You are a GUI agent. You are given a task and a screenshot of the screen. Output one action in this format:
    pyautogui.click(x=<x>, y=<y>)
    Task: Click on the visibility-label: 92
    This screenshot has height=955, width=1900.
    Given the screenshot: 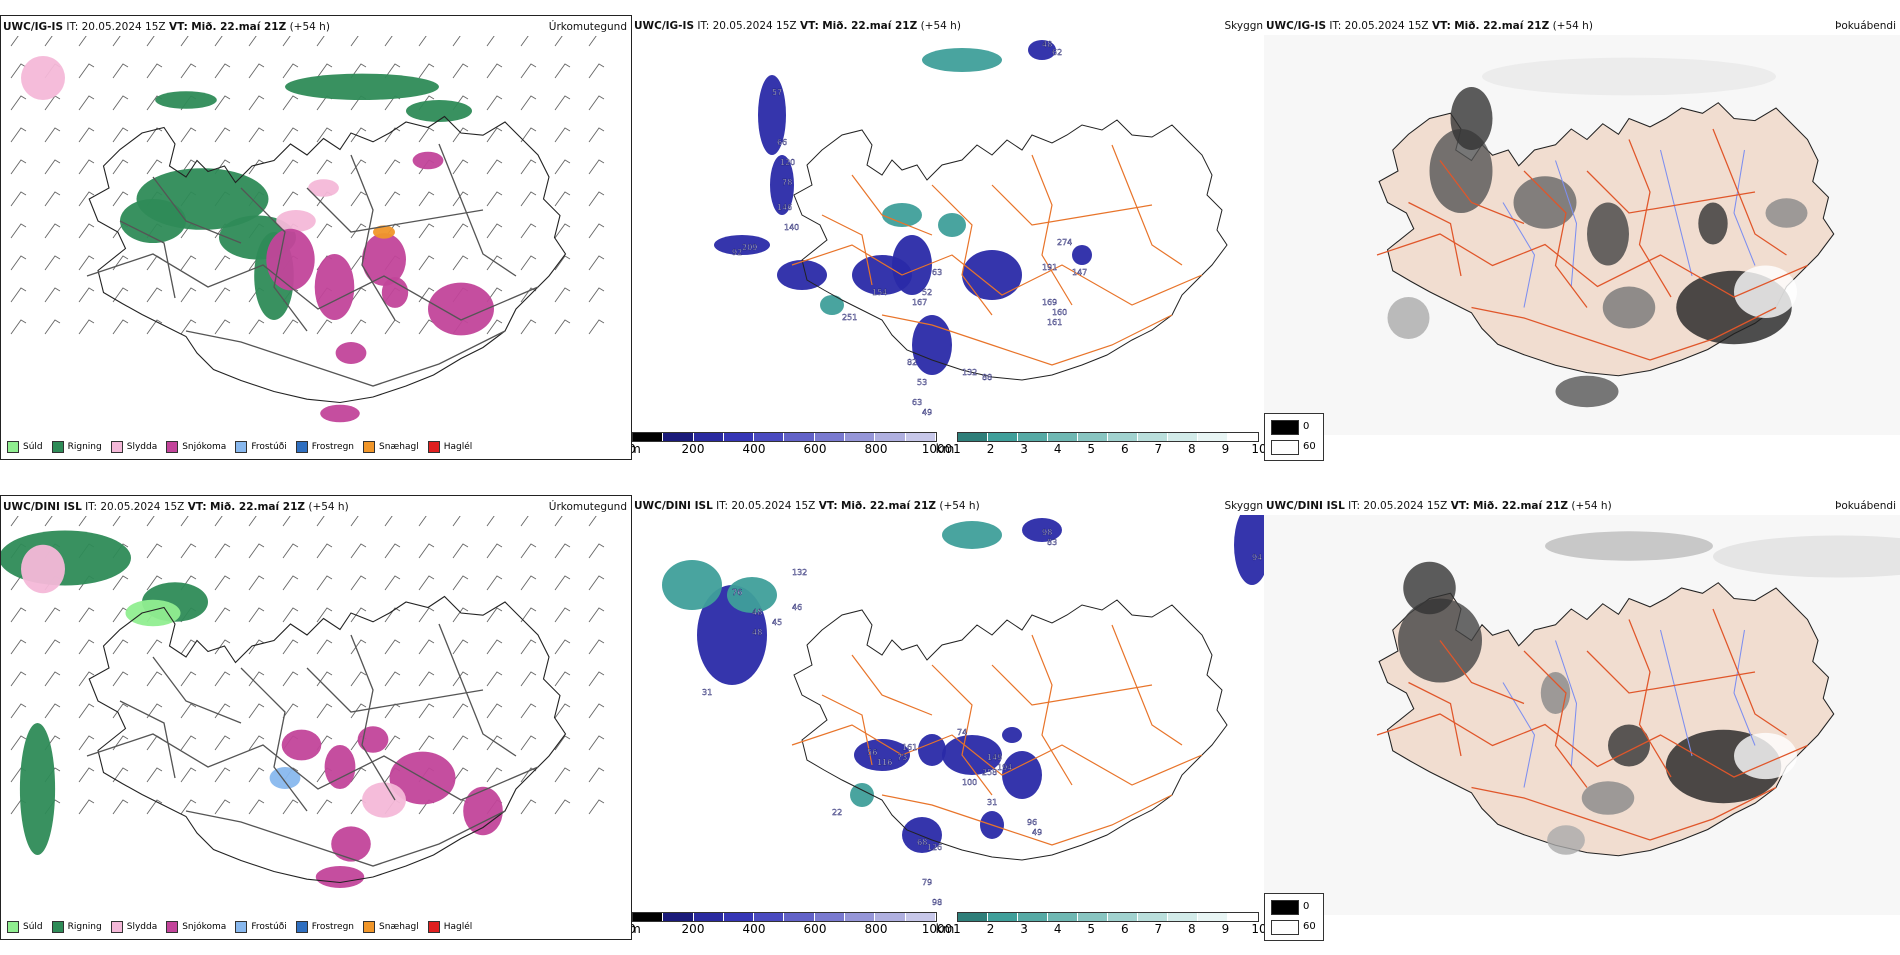 What is the action you would take?
    pyautogui.click(x=737, y=252)
    